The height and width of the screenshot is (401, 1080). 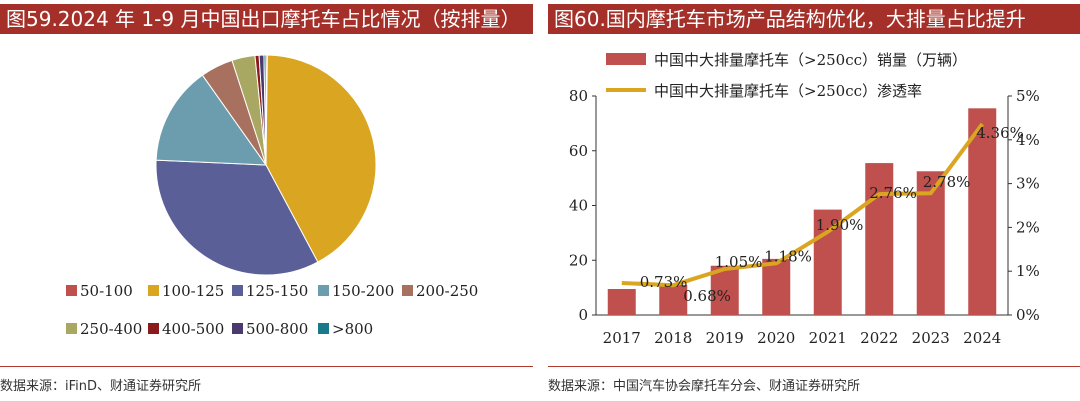 I want to click on bar-2022, so click(x=879, y=239).